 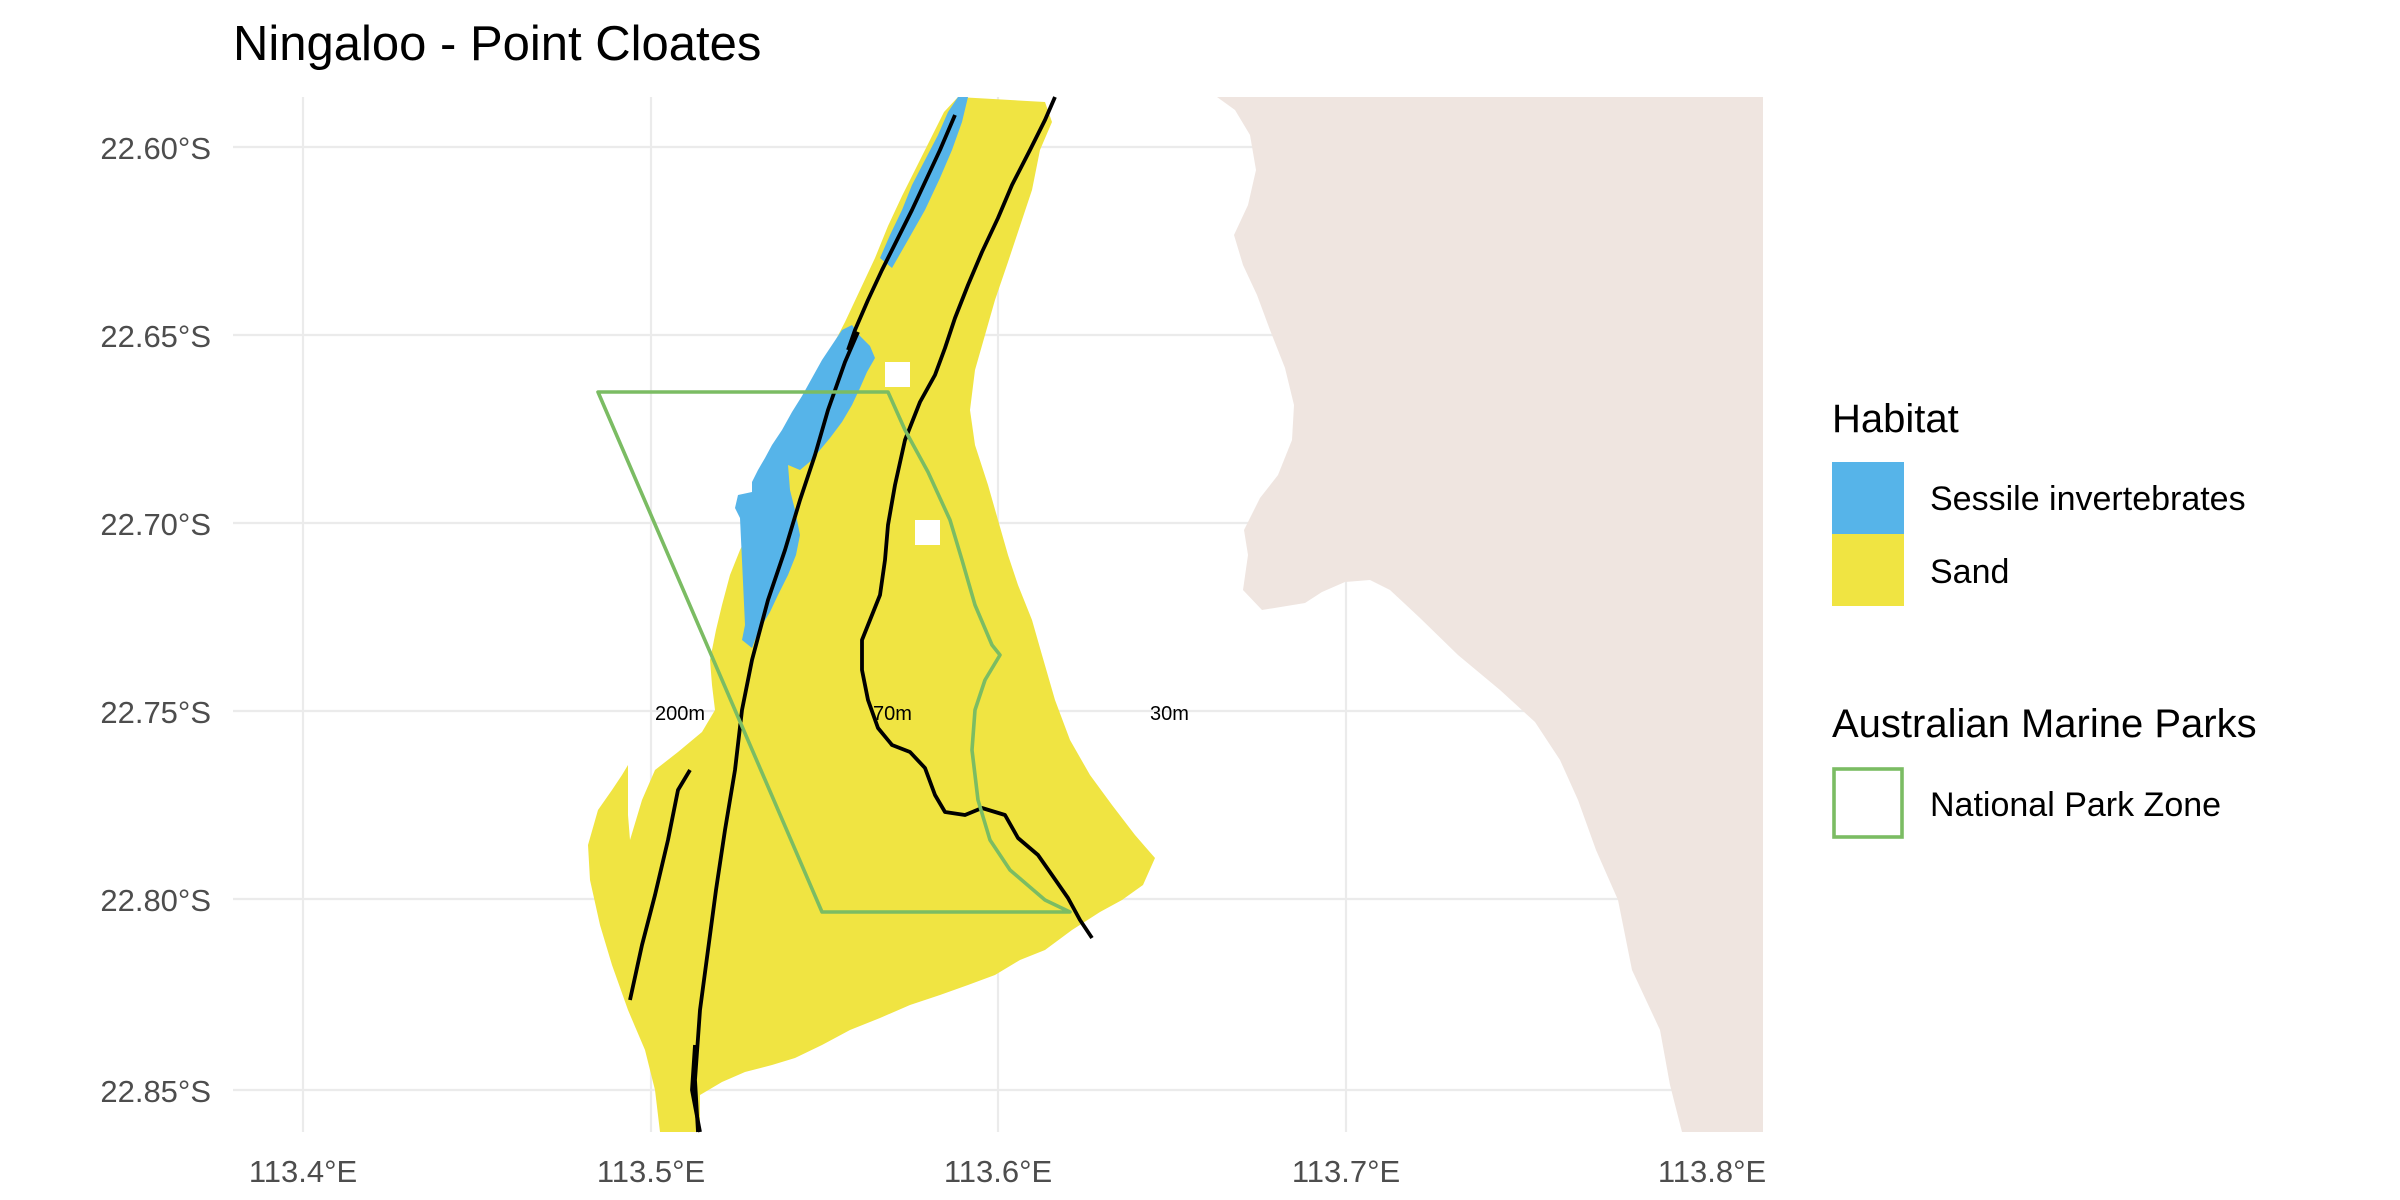 What do you see at coordinates (1895, 419) in the screenshot?
I see `legend-habitat-title: Habitat` at bounding box center [1895, 419].